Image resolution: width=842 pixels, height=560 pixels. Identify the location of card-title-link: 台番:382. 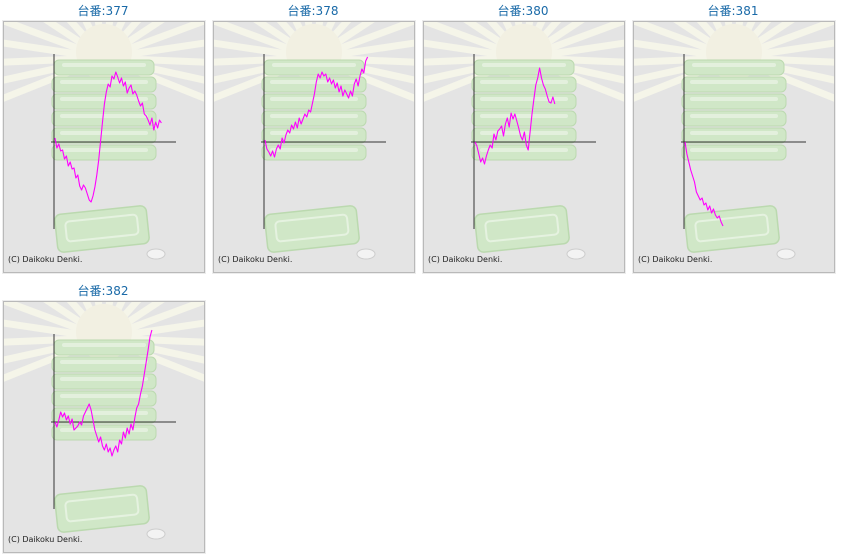
(103, 291).